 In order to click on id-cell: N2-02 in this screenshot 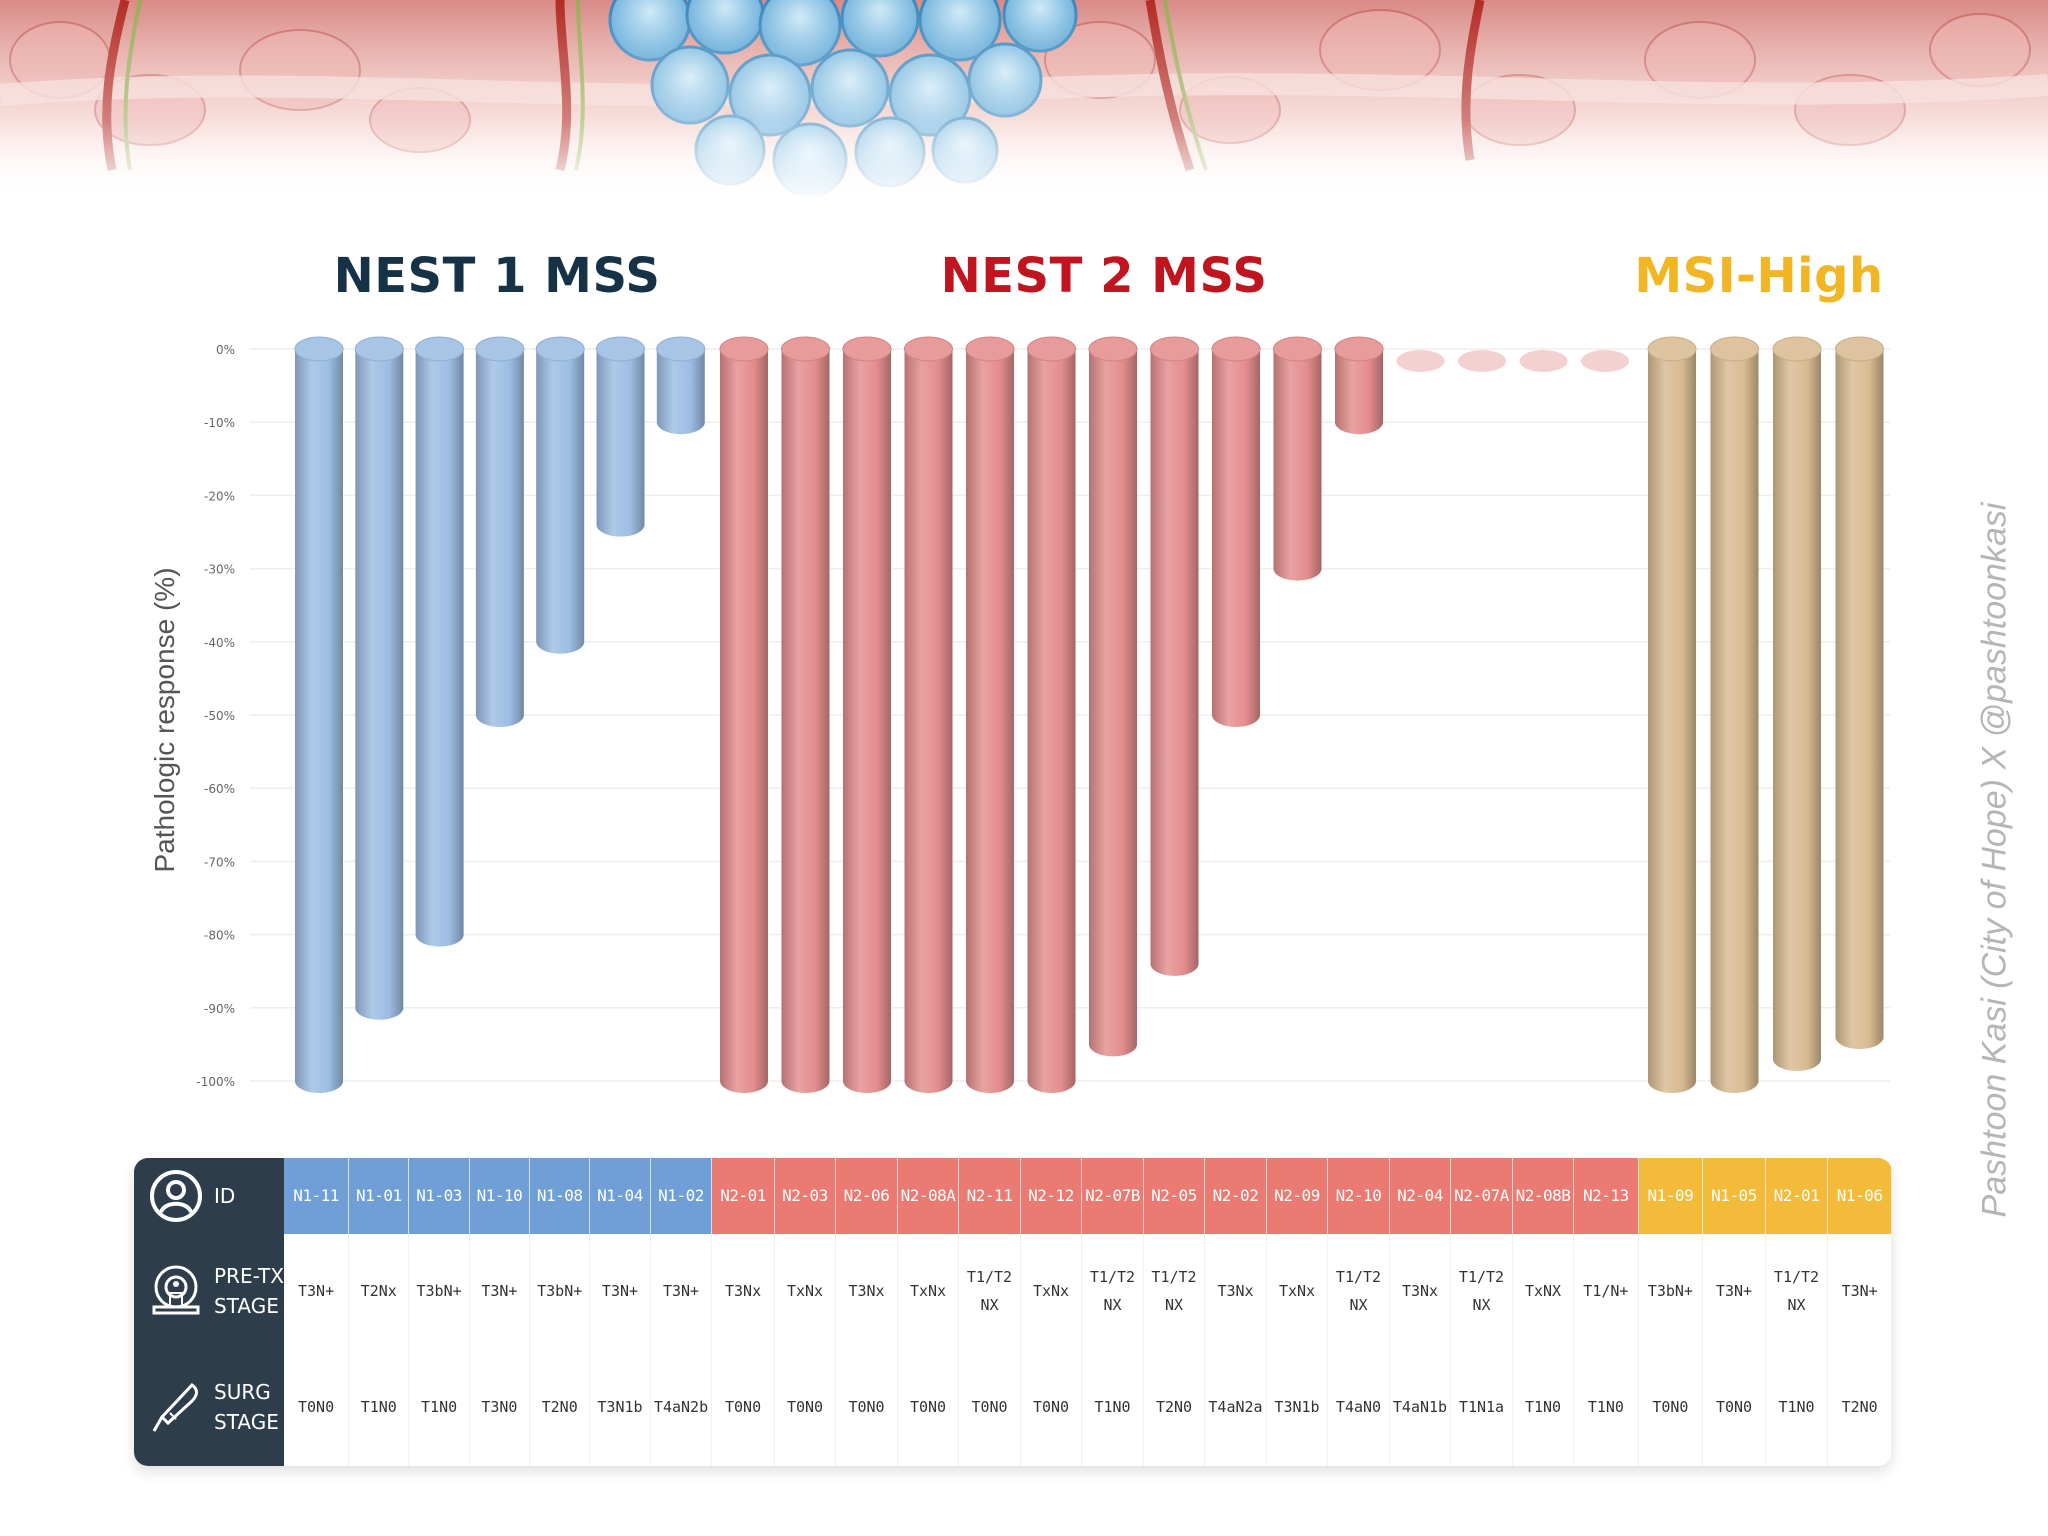, I will do `click(1236, 1196)`.